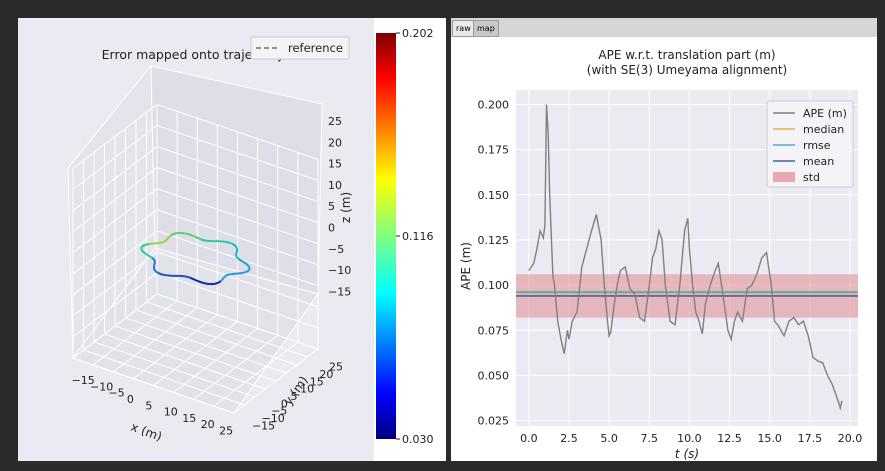 This screenshot has height=471, width=885. Describe the element at coordinates (273, 418) in the screenshot. I see `y-tick-label: −10` at that location.